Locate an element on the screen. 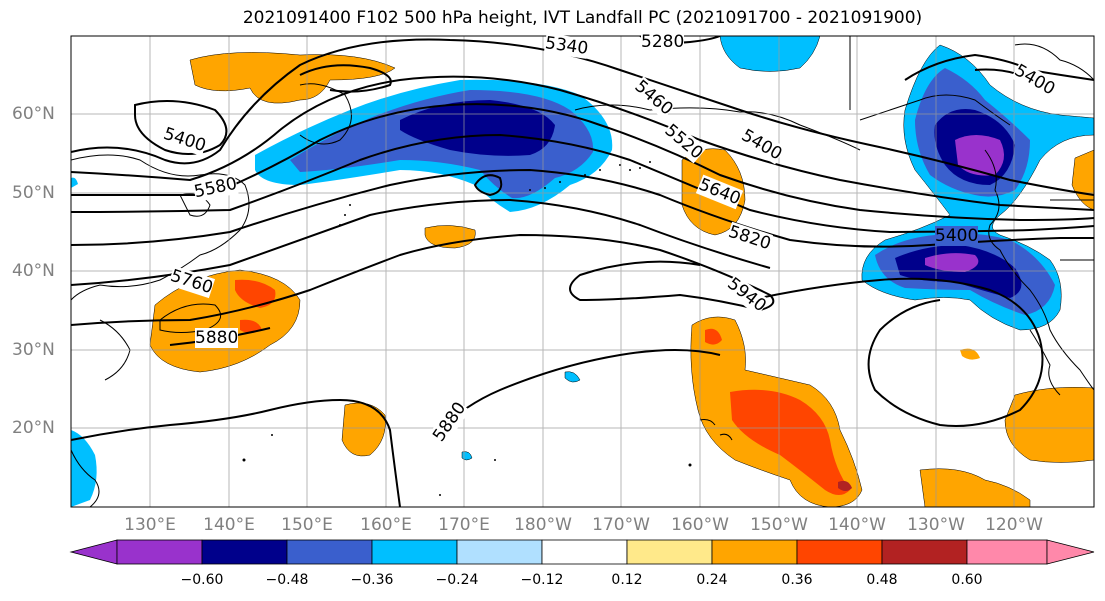  lon-label: 170°W is located at coordinates (621, 525).